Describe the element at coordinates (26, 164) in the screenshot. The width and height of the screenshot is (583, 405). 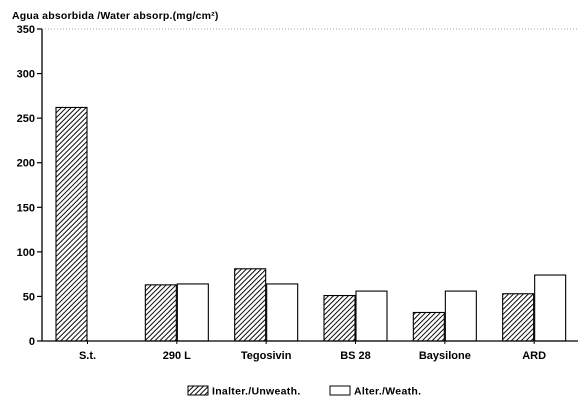
I see `y-tick-label: 200` at that location.